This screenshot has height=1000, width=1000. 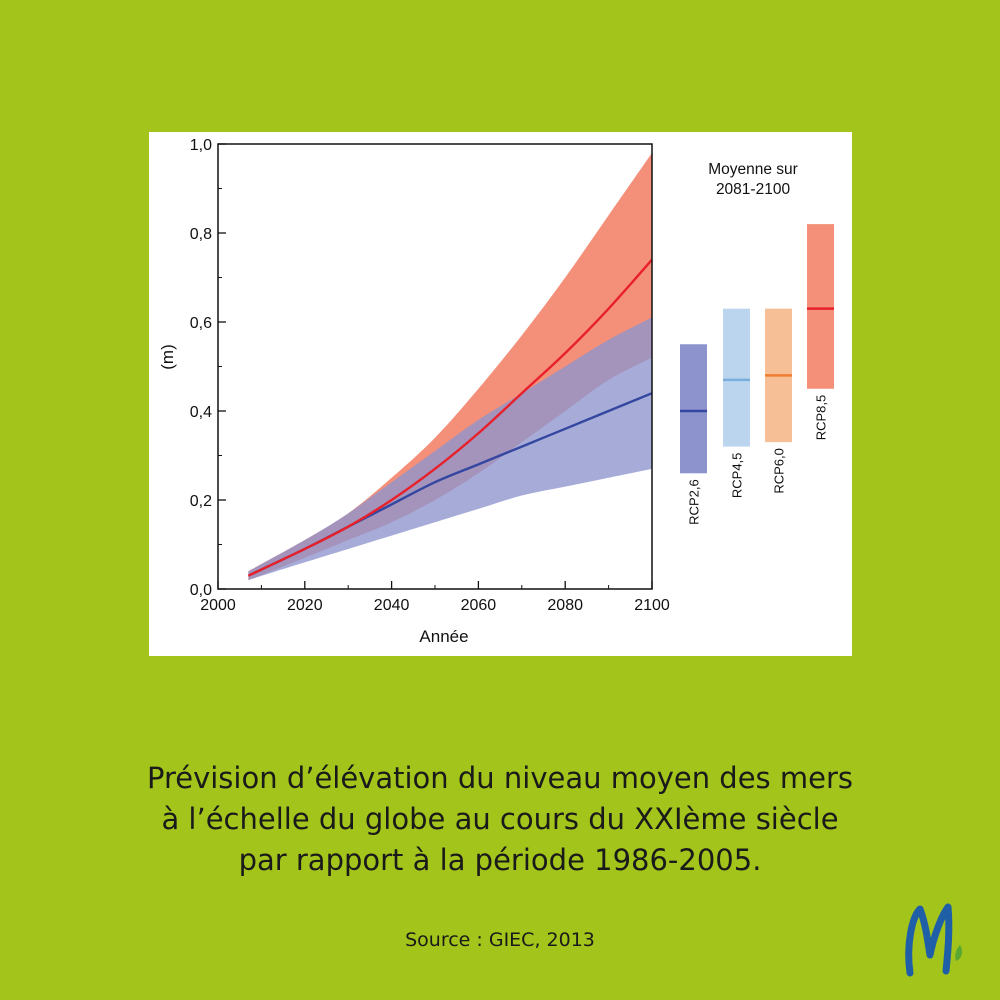 I want to click on side-panel-title-line2: 2081-2100, so click(x=753, y=189).